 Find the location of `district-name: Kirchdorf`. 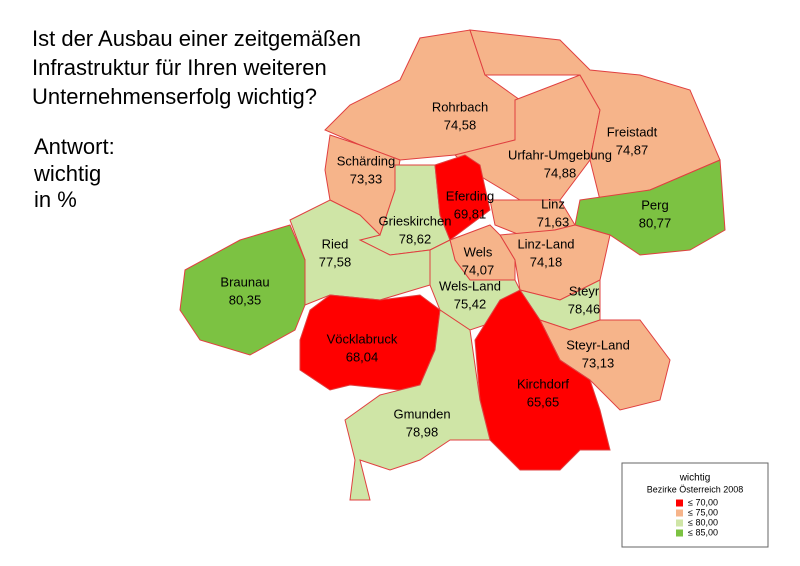

district-name: Kirchdorf is located at coordinates (543, 383).